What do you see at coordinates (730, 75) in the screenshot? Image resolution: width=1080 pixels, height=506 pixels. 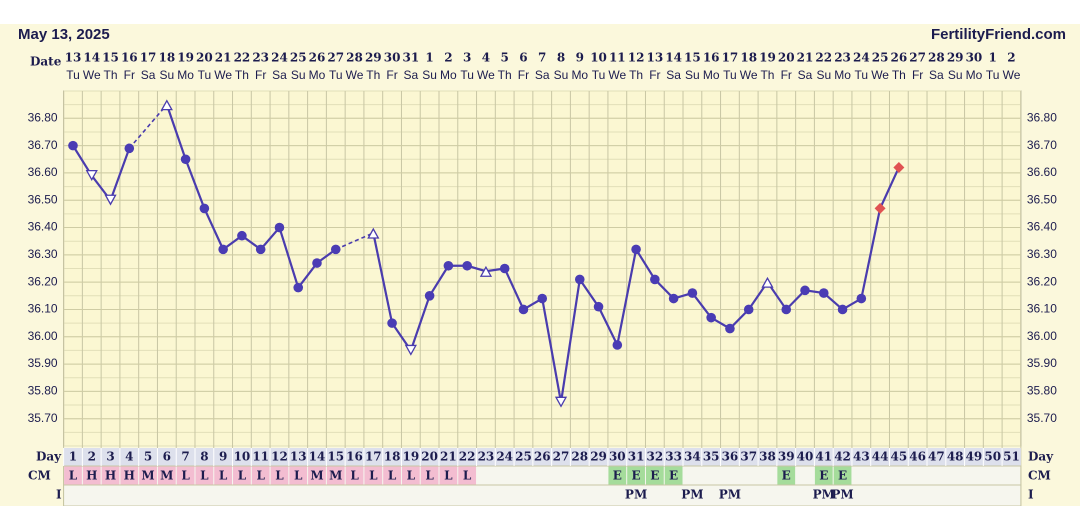 I see `weekday-label: Tu` at bounding box center [730, 75].